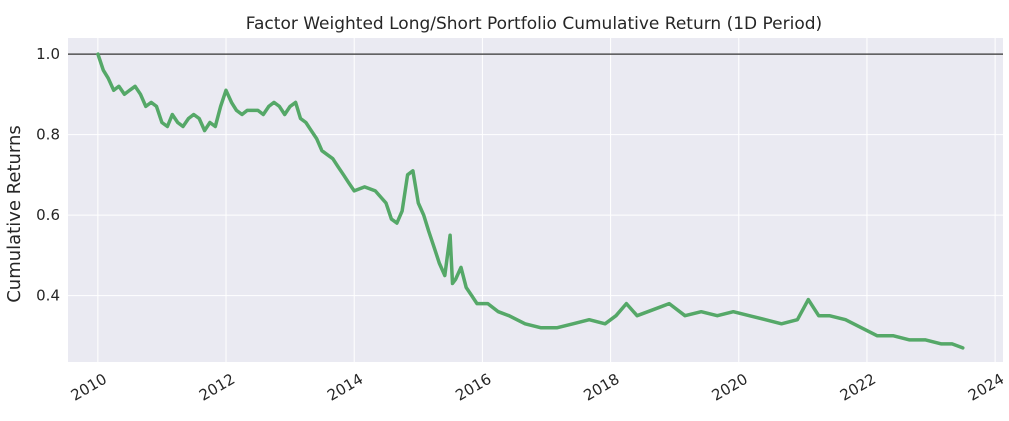 Image resolution: width=1009 pixels, height=421 pixels. What do you see at coordinates (345, 387) in the screenshot?
I see `x-tick-label: 2014` at bounding box center [345, 387].